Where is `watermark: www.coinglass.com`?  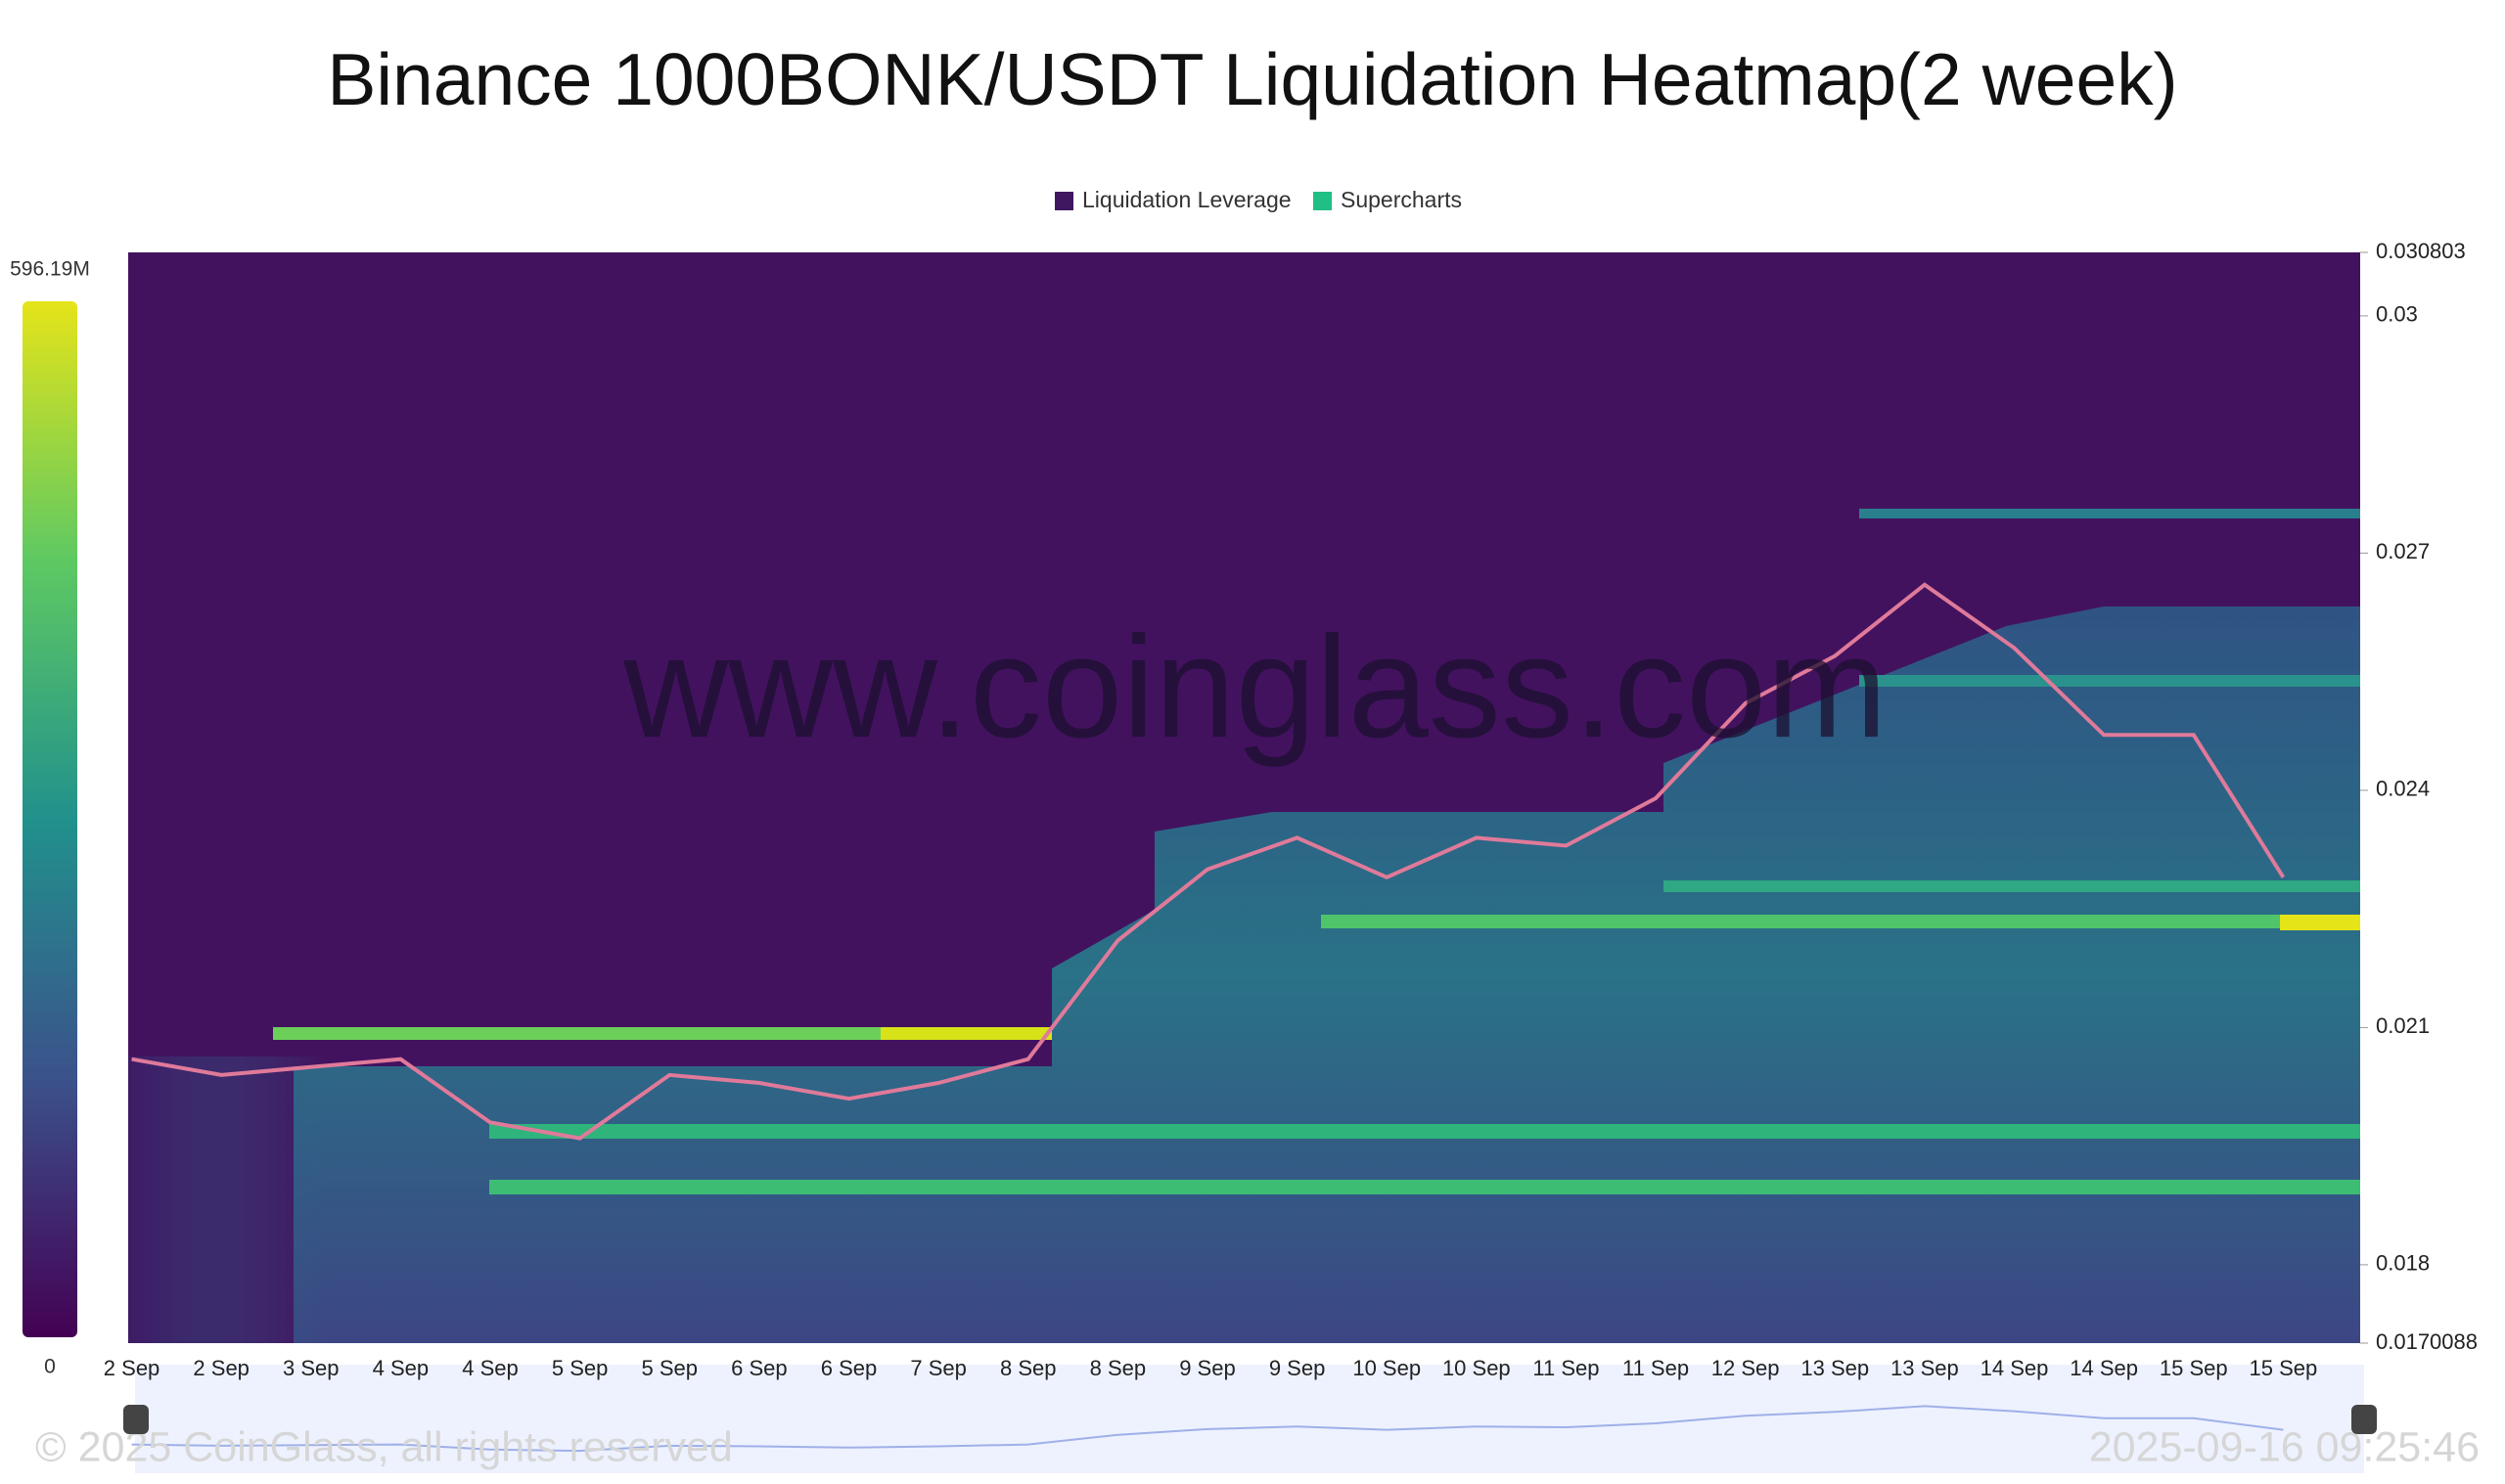 watermark: www.coinglass.com is located at coordinates (1254, 687).